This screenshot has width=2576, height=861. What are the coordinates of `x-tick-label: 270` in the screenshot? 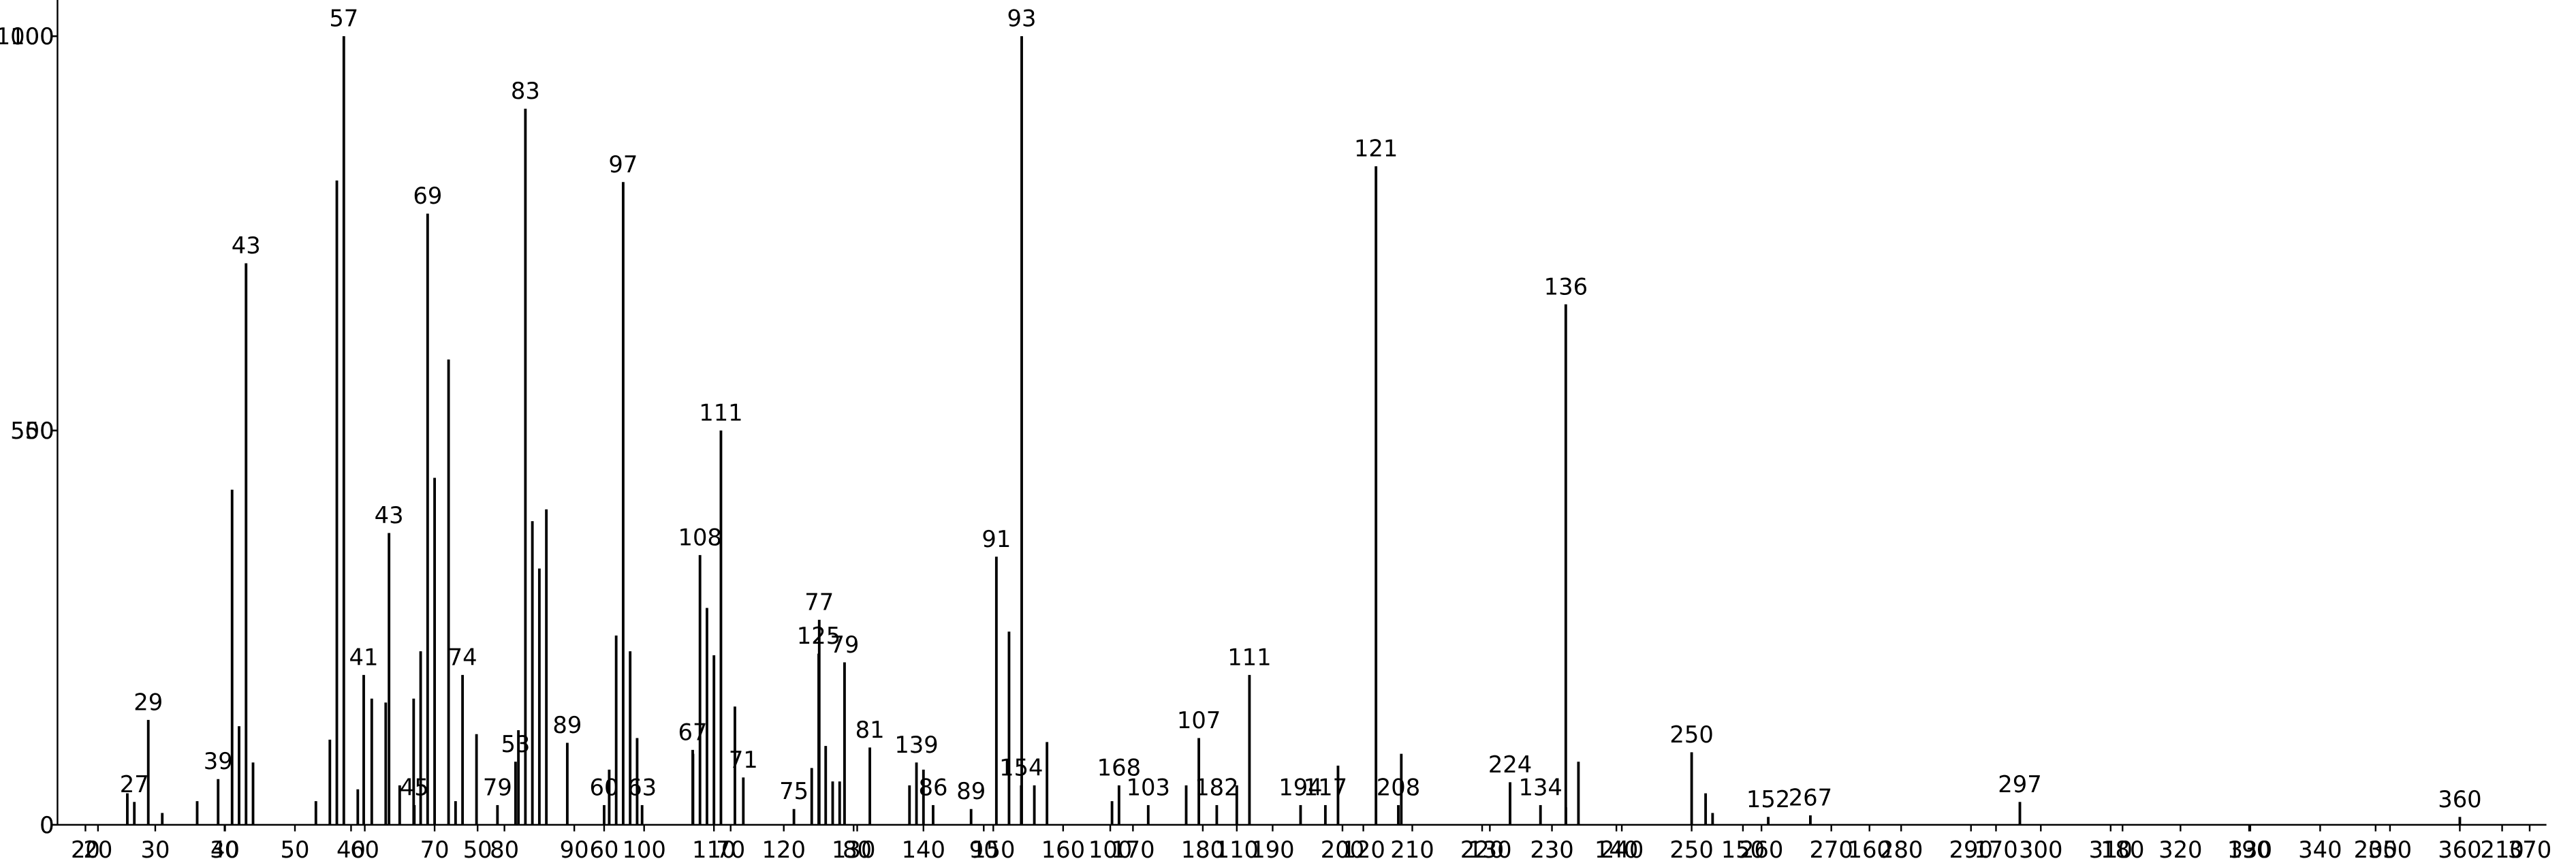 It's located at (1831, 848).